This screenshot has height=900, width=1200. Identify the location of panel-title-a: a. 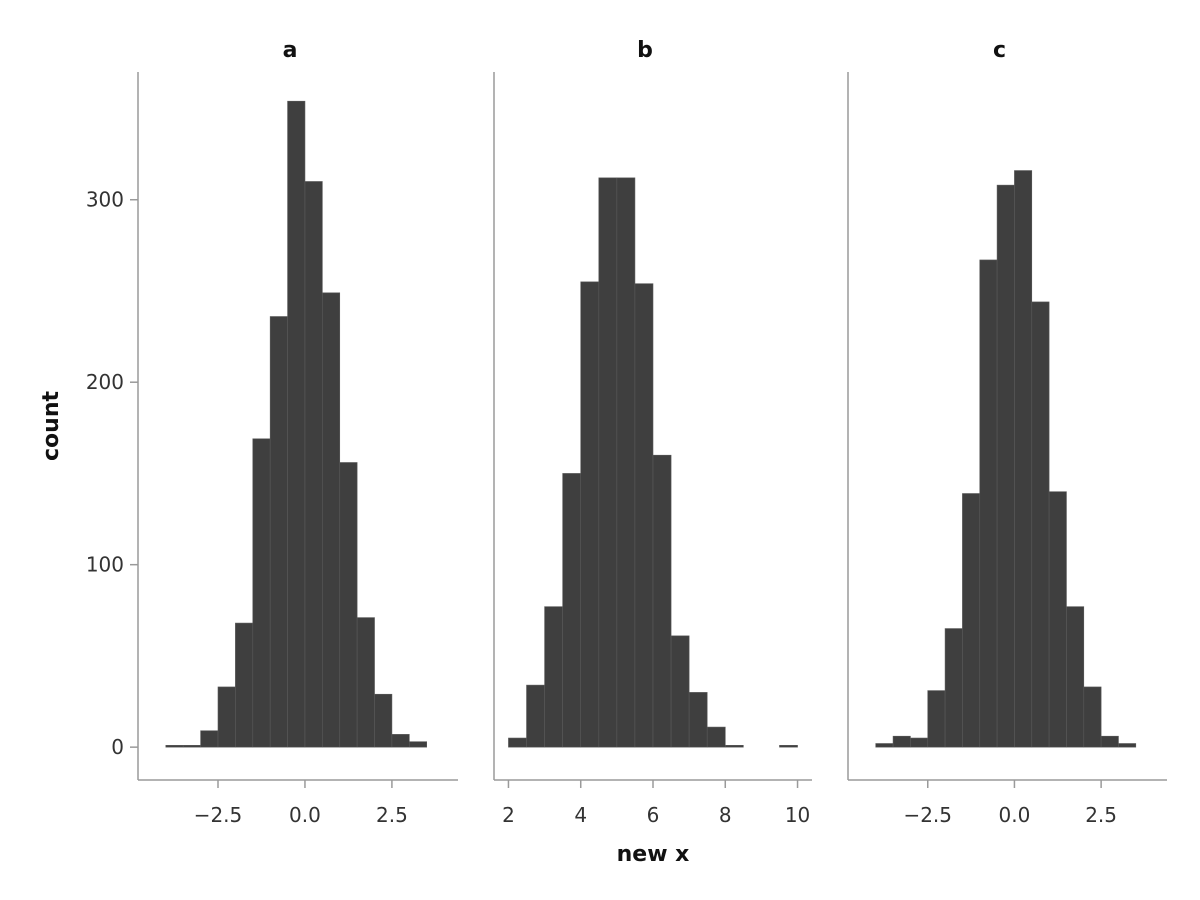
(290, 50).